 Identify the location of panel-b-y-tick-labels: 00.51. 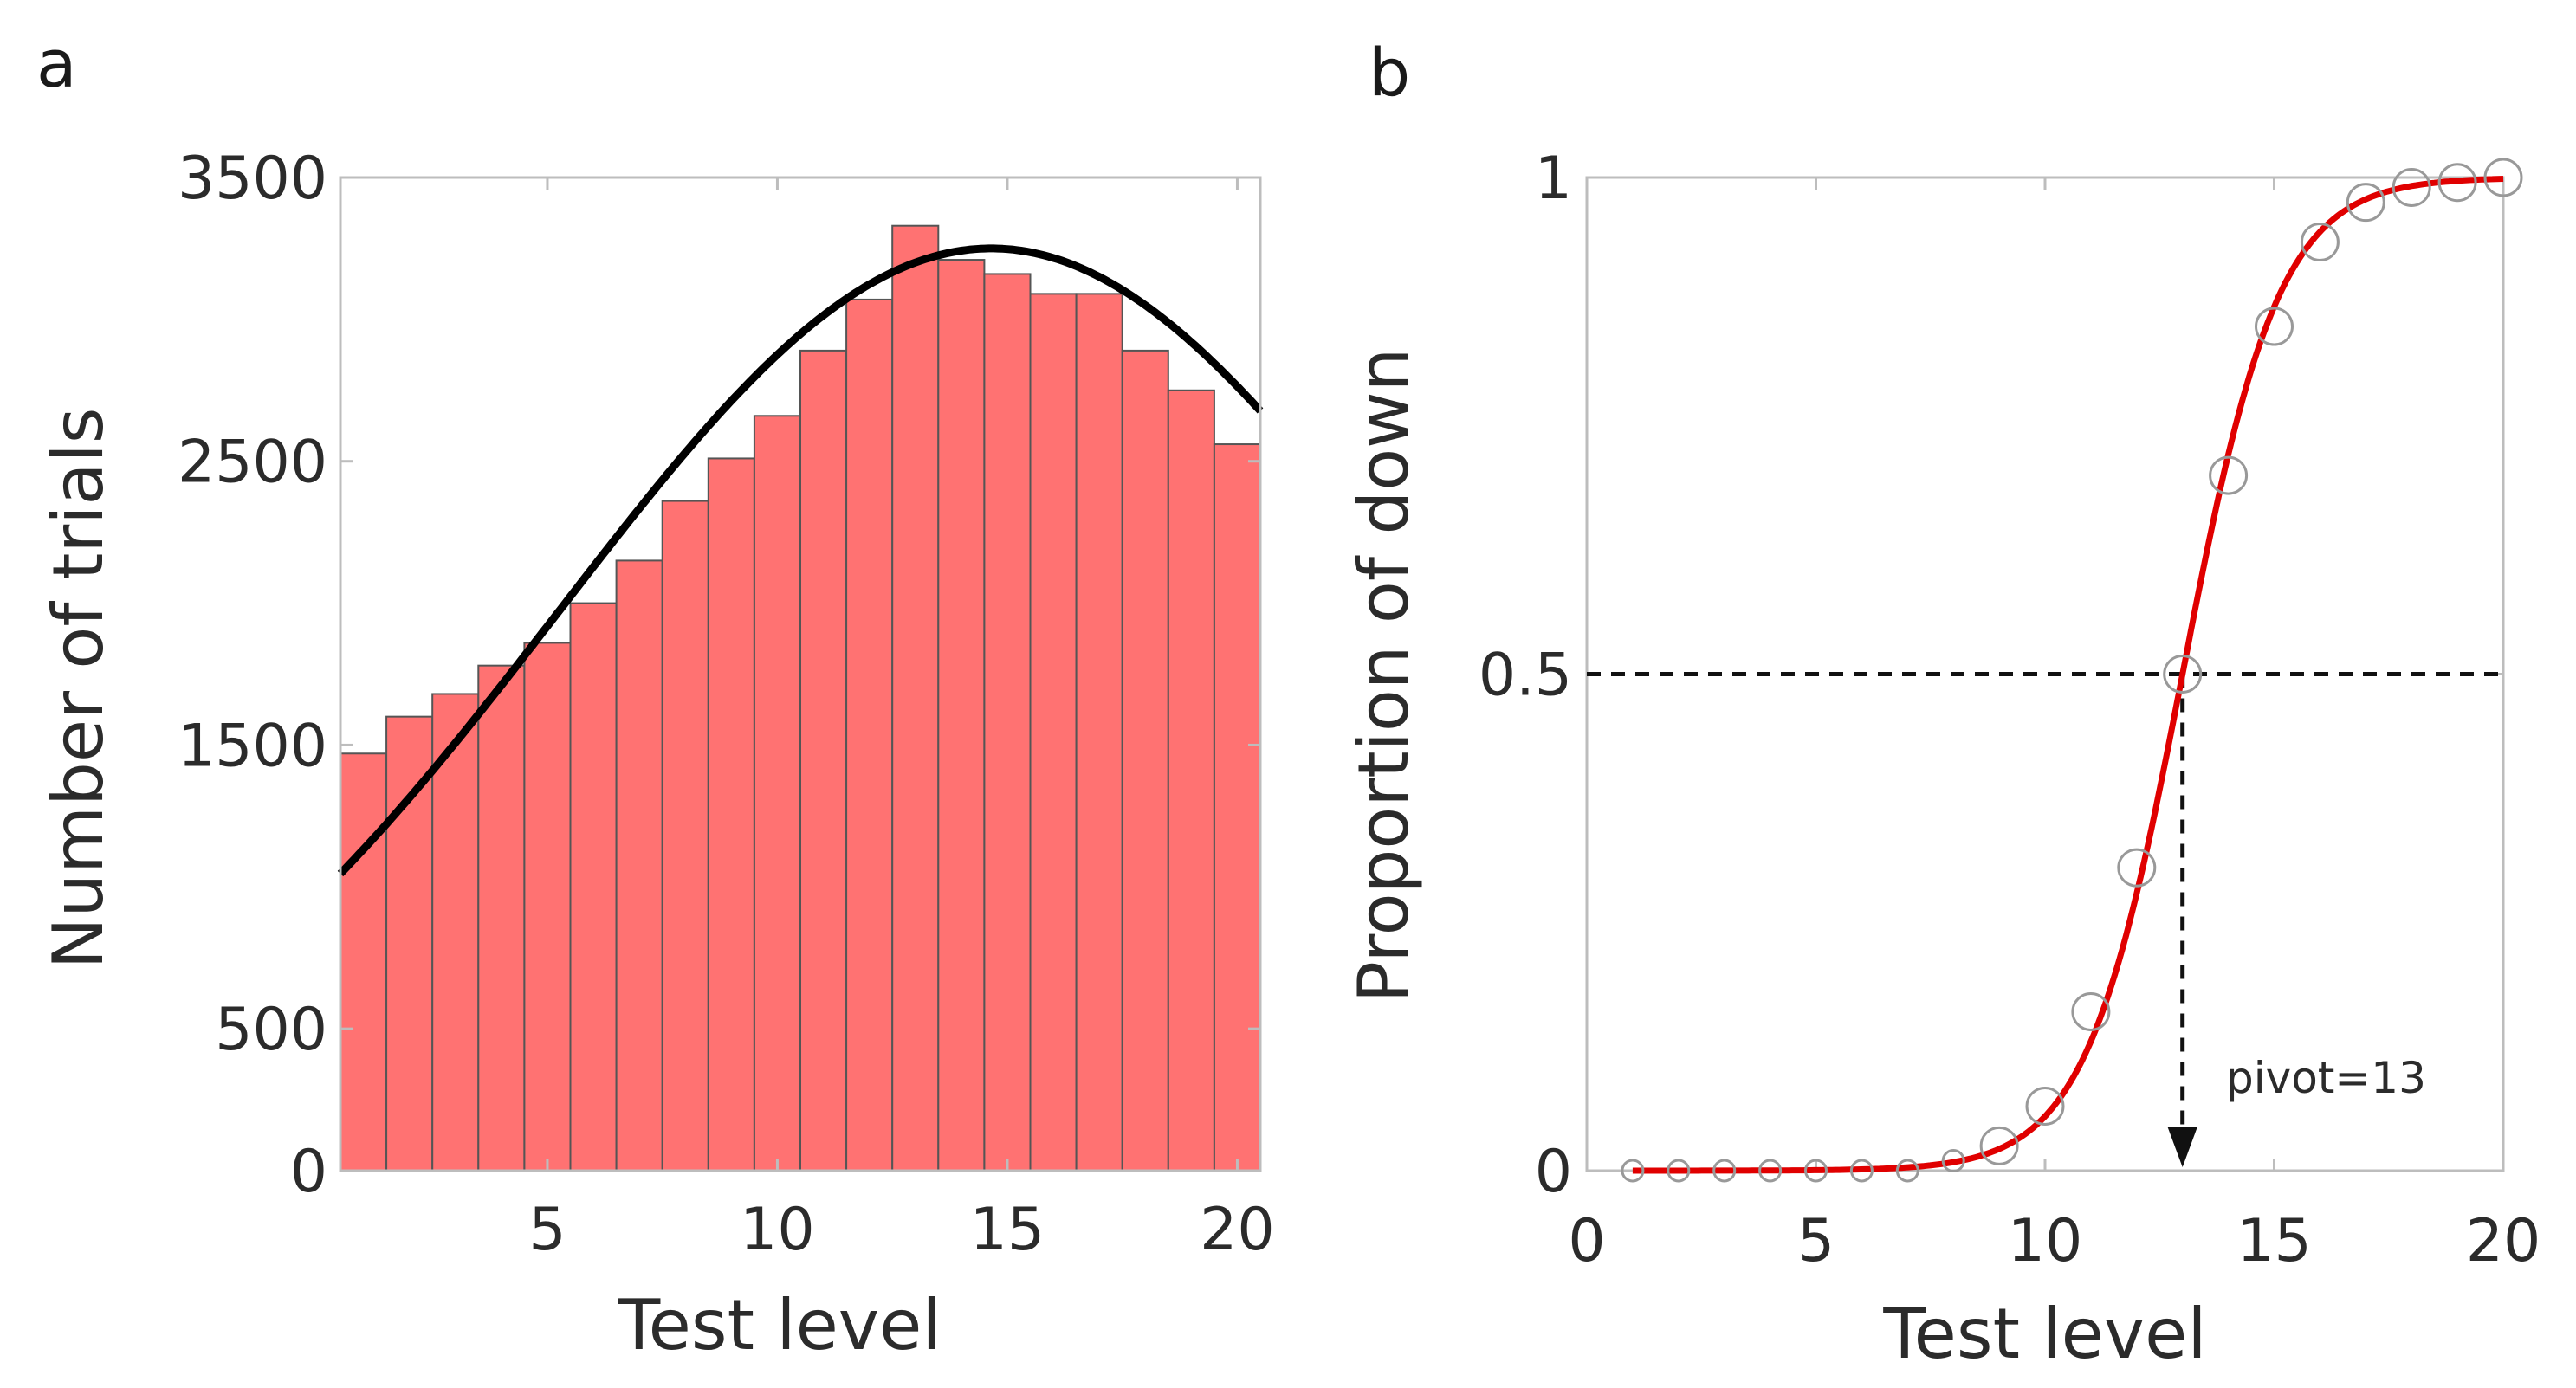
(1525, 676).